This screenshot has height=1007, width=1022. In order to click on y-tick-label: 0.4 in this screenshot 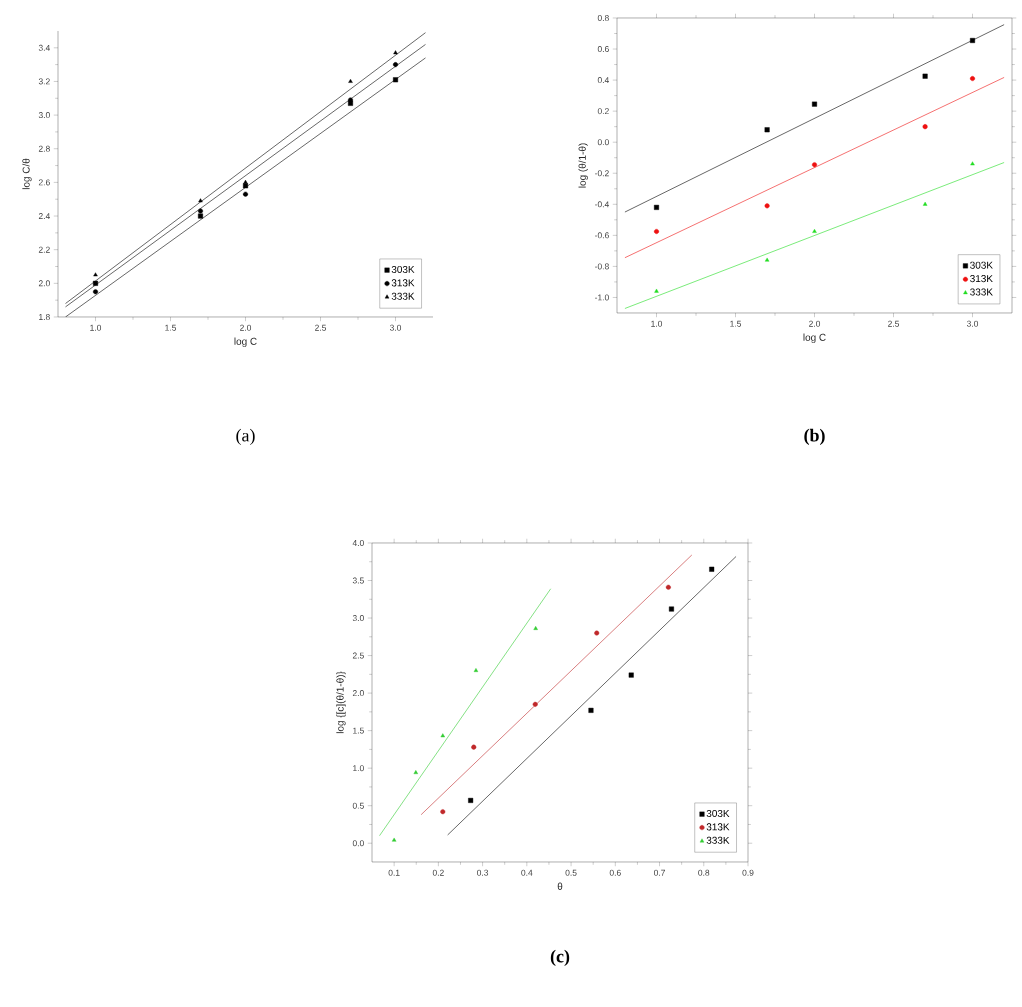, I will do `click(603, 80)`.